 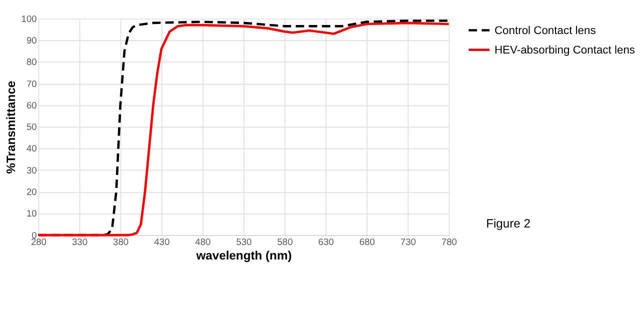 I want to click on legend-label: Control Contact lens, so click(x=545, y=30).